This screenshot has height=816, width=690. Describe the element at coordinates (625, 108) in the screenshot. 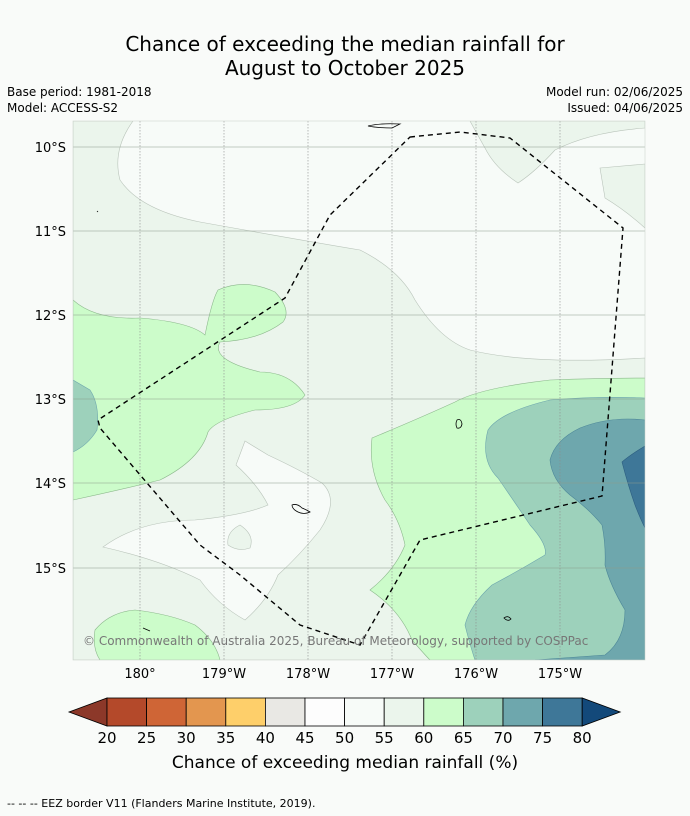

I see `issued-date: Issued: 04/06/2025` at that location.